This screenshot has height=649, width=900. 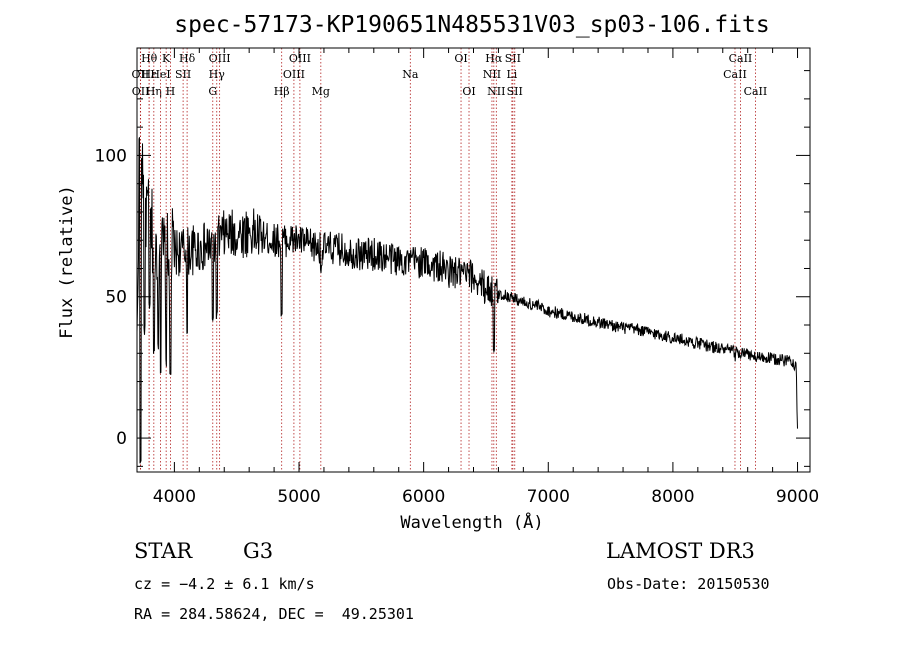 I want to click on line-id-label: H, so click(x=171, y=91).